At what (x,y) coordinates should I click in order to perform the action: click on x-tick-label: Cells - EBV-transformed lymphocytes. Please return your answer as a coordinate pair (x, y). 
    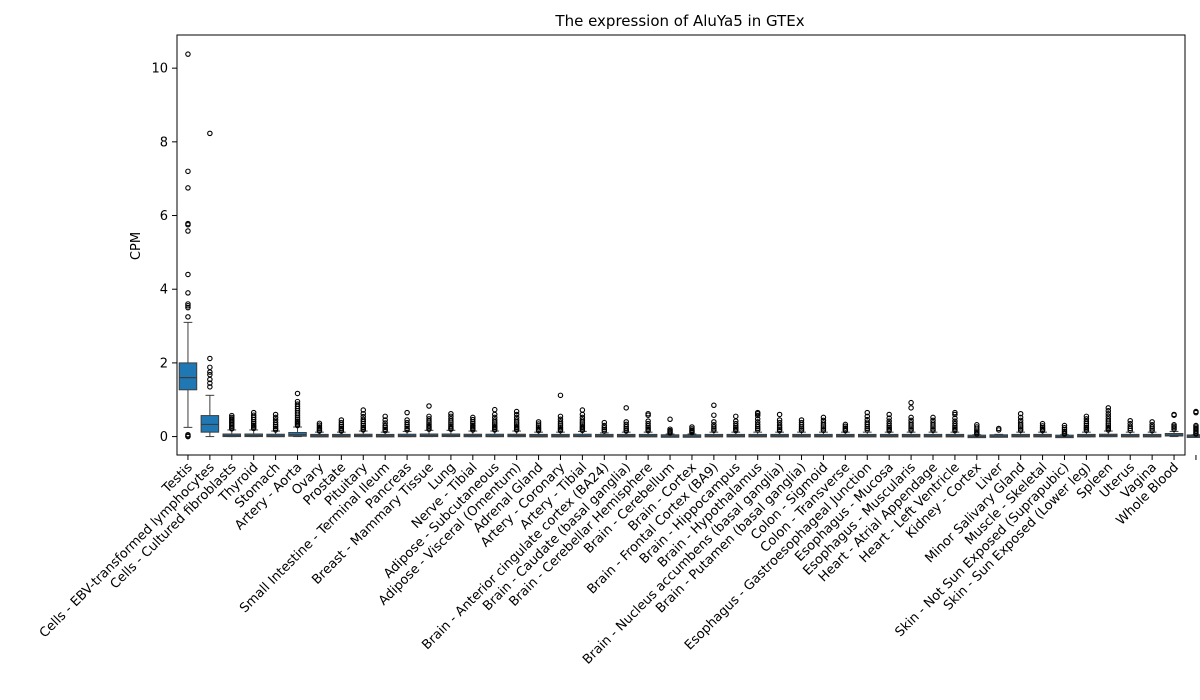
    Looking at the image, I should click on (127, 550).